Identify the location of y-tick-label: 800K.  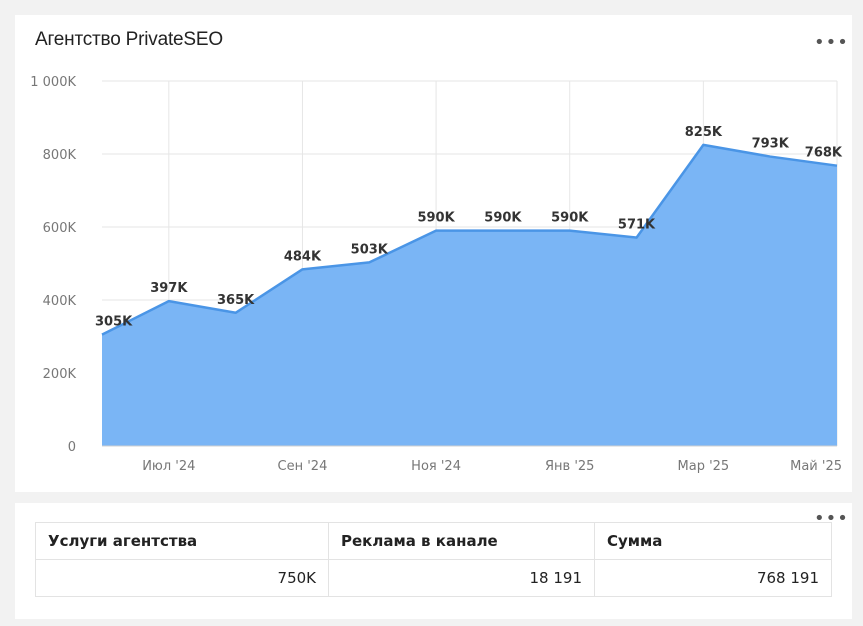
(60, 155).